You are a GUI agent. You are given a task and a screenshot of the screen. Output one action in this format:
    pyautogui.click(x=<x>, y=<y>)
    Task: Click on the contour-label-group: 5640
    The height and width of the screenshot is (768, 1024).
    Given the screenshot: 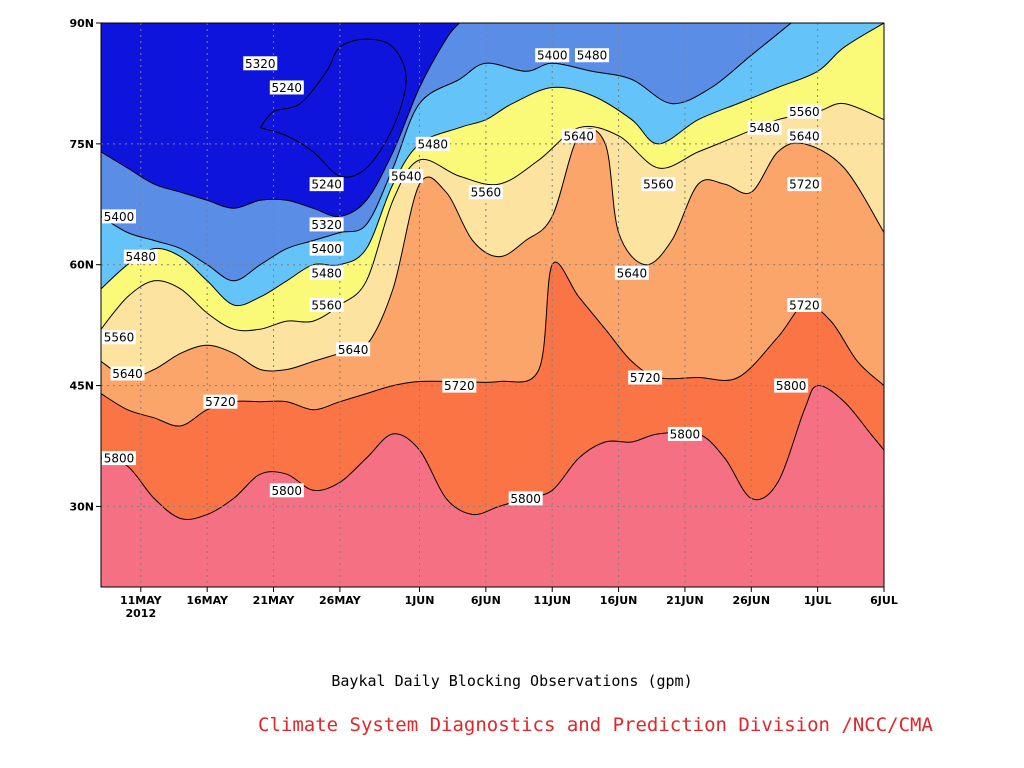 What is the action you would take?
    pyautogui.click(x=127, y=373)
    